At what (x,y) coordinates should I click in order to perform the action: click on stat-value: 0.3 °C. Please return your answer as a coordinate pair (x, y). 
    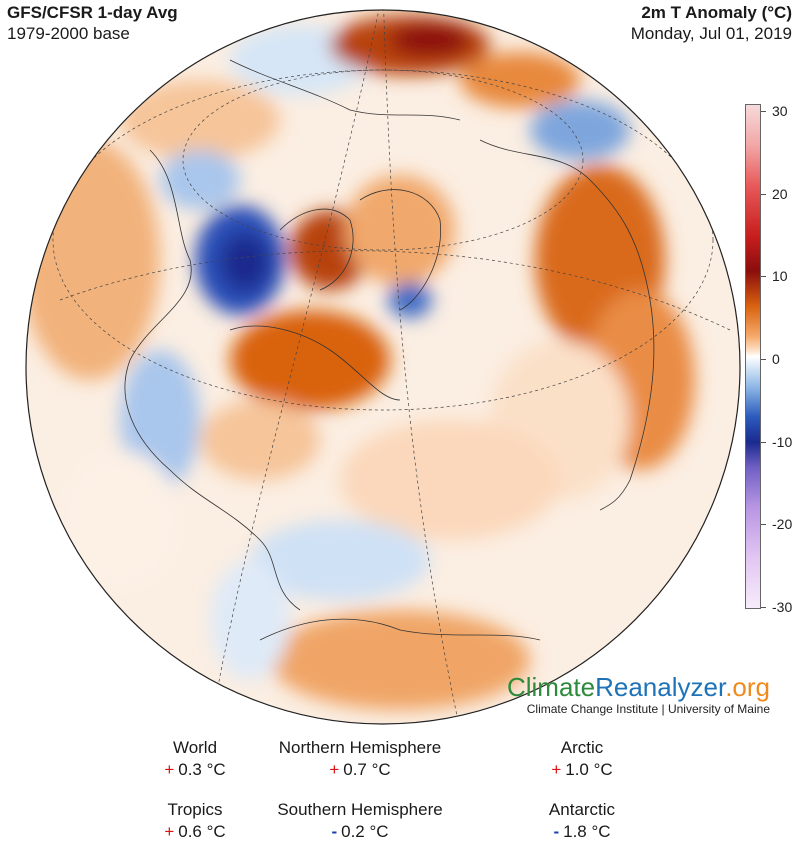
    Looking at the image, I should click on (202, 769).